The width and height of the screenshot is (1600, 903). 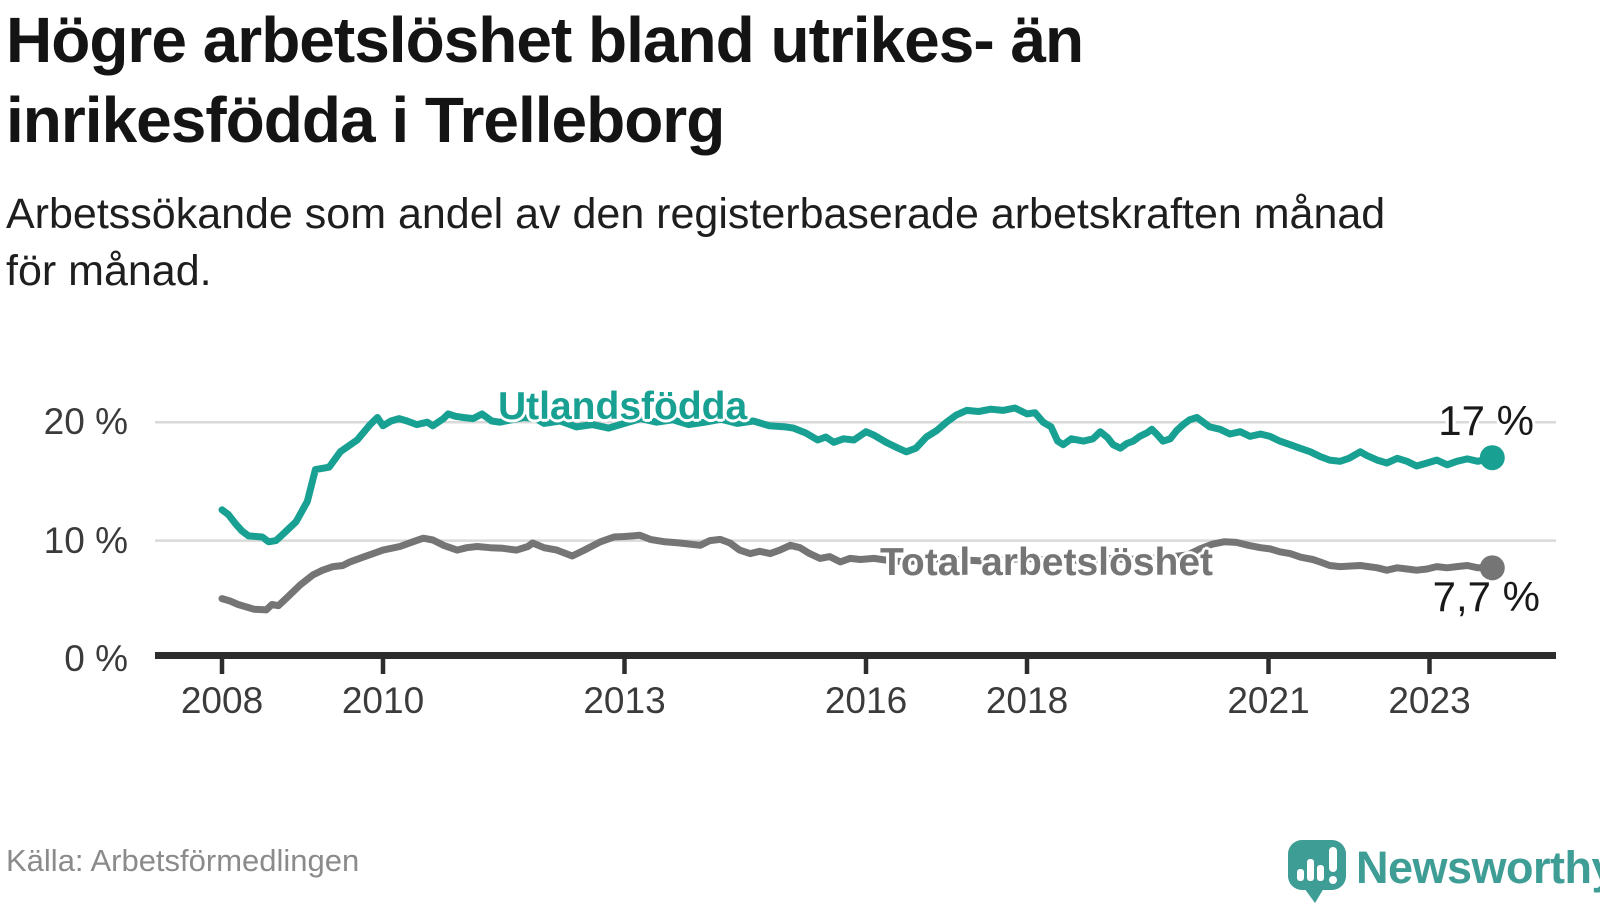 I want to click on newsworthy-bubble-chart-icon, so click(x=1317, y=865).